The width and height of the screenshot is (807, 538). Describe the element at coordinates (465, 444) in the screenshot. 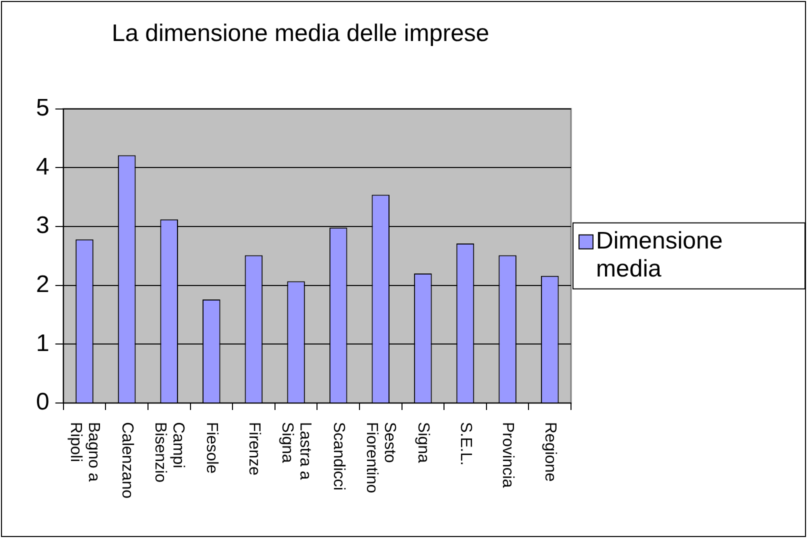

I see `x-tick-label: S.E.L.` at that location.